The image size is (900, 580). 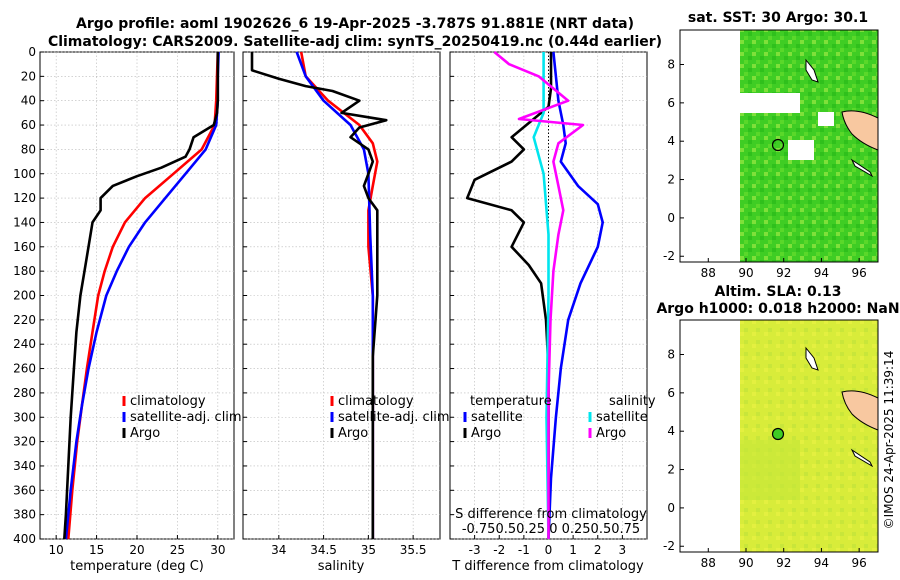 I want to click on x-tick-label: -1, so click(x=524, y=550).